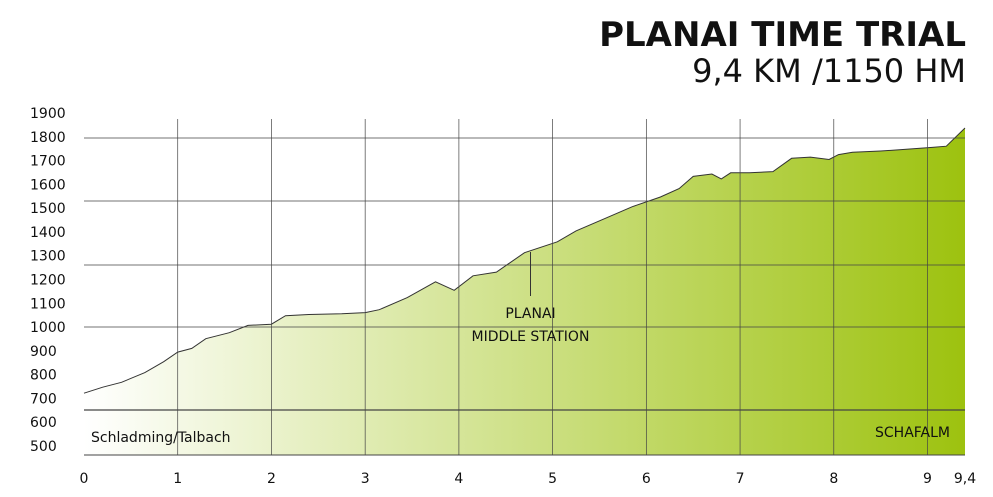 This screenshot has height=497, width=993. What do you see at coordinates (48, 281) in the screenshot?
I see `y-tick-label: 1200` at bounding box center [48, 281].